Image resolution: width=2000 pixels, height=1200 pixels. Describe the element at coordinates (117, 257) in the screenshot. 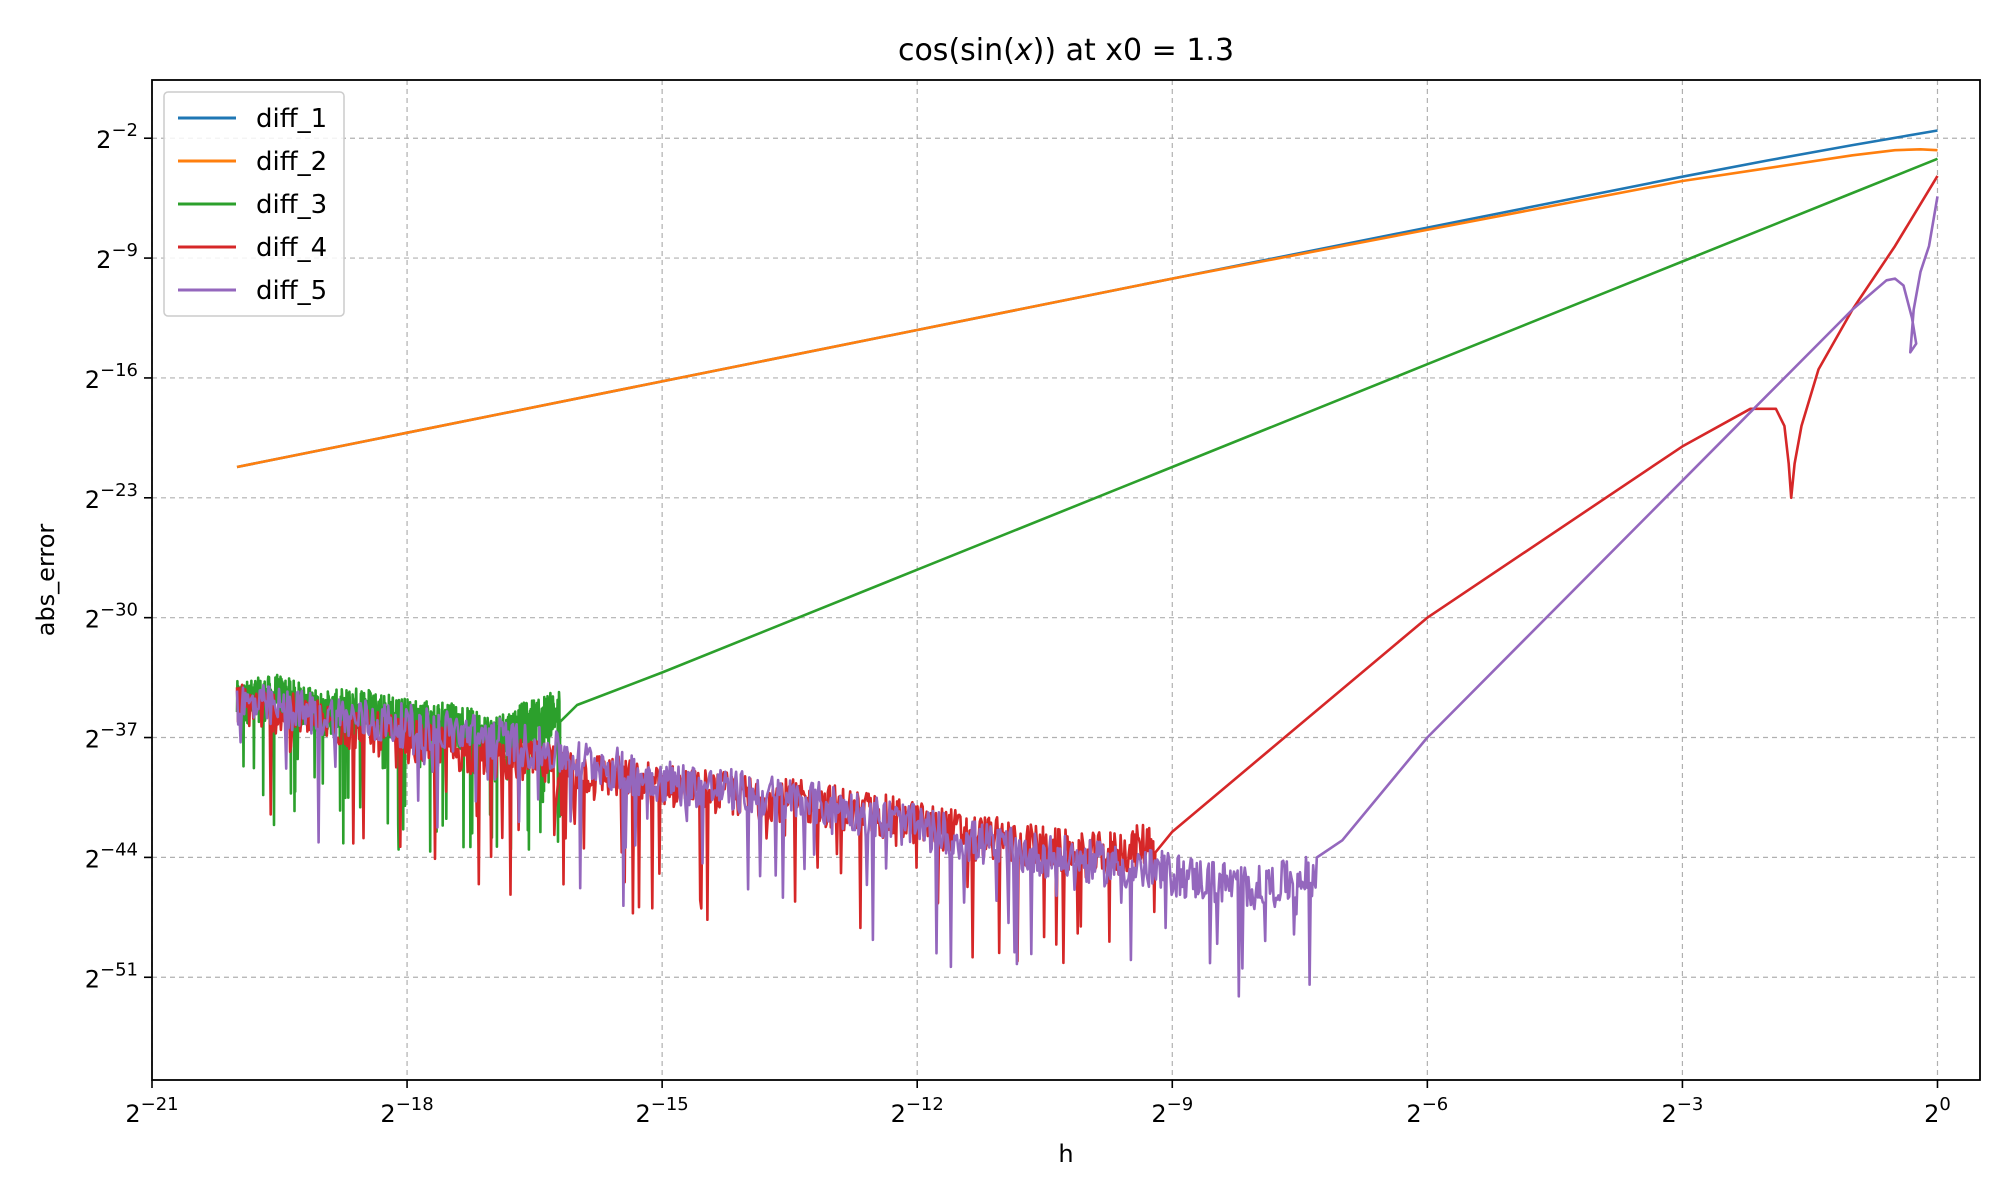

I see `y-tick-label: 2−9` at that location.